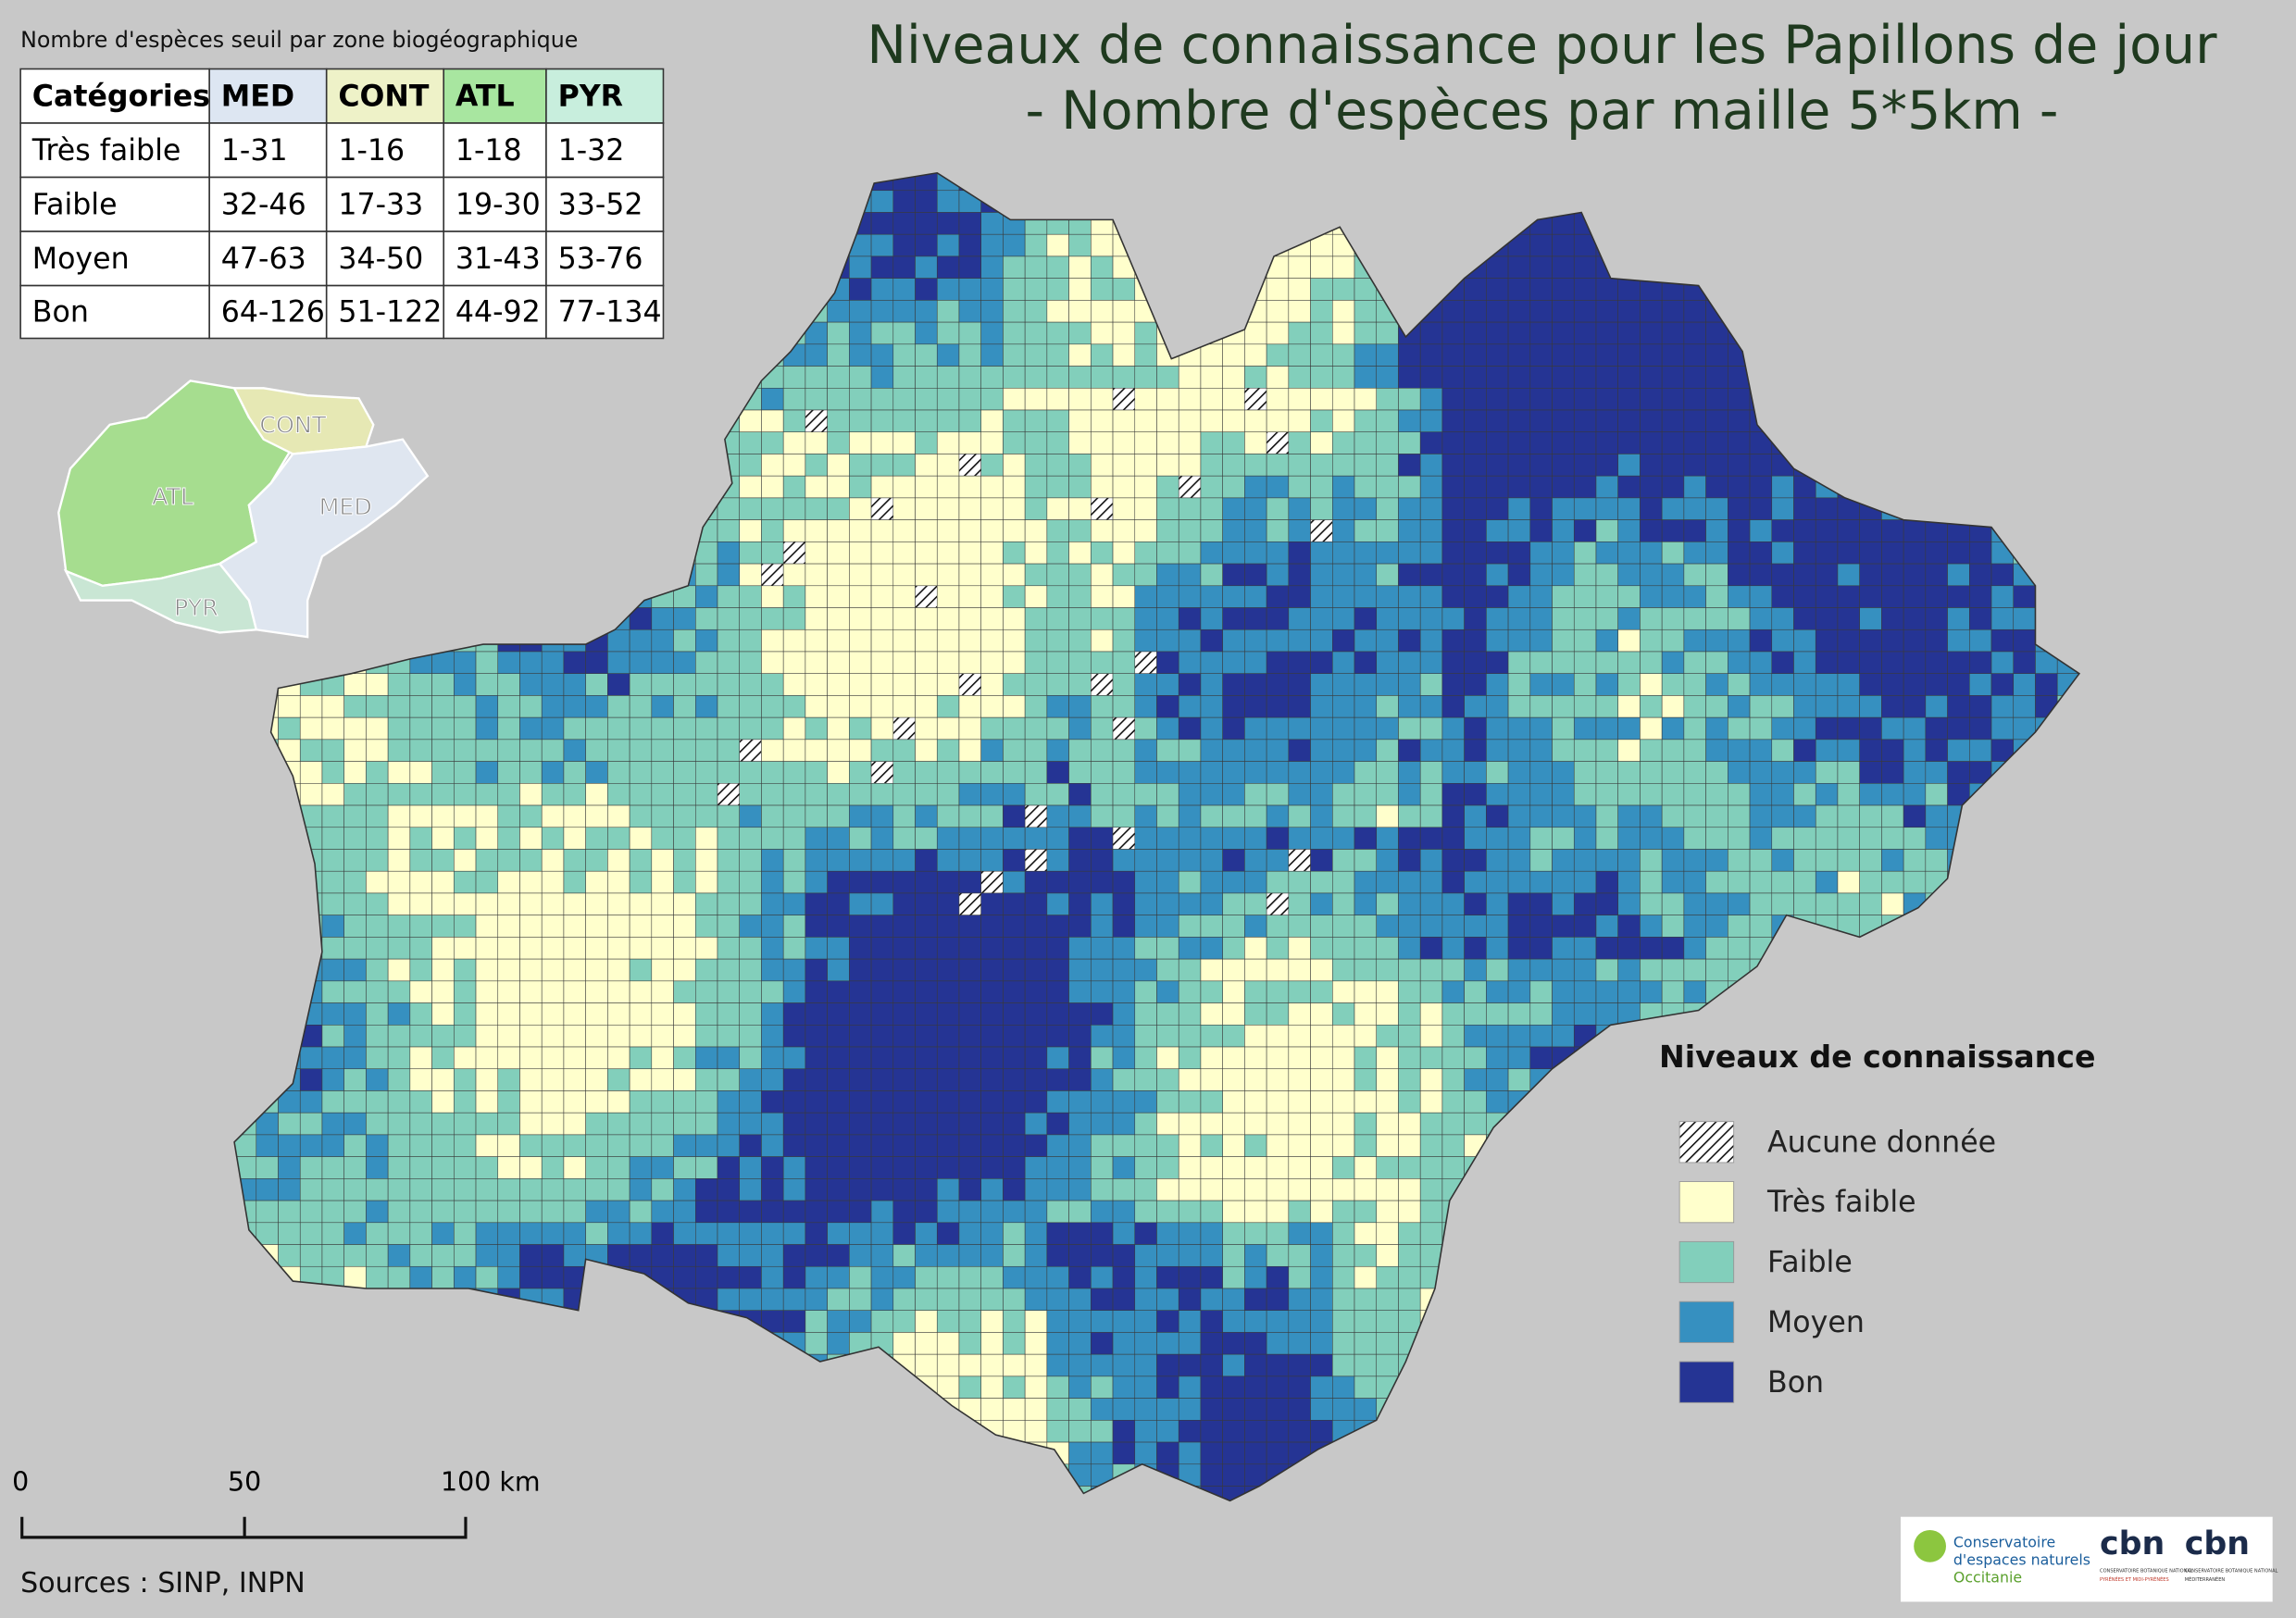  What do you see at coordinates (385, 312) in the screenshot?
I see `table-cell` at bounding box center [385, 312].